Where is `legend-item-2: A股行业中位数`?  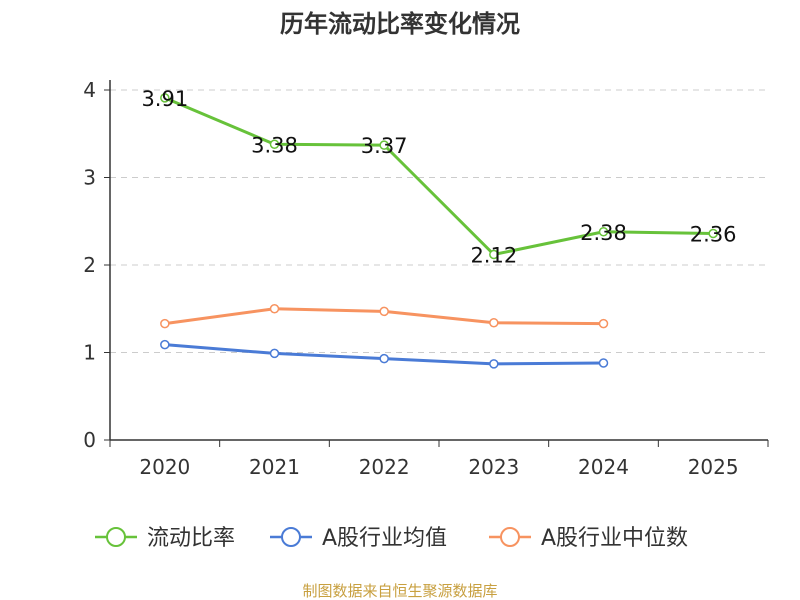
legend-item-2: A股行业中位数 is located at coordinates (588, 538).